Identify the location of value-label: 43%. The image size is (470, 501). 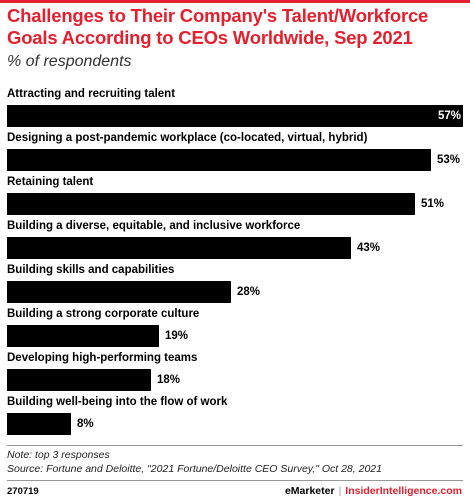
(369, 248).